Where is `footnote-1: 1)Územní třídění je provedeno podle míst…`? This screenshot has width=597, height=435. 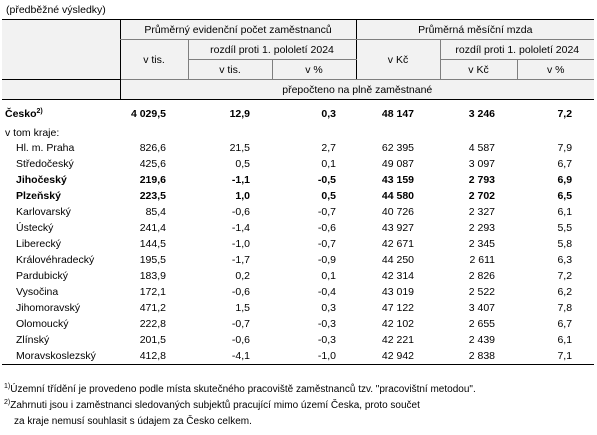 footnote-1: 1)Územní třídění je provedeno podle míst… is located at coordinates (240, 390).